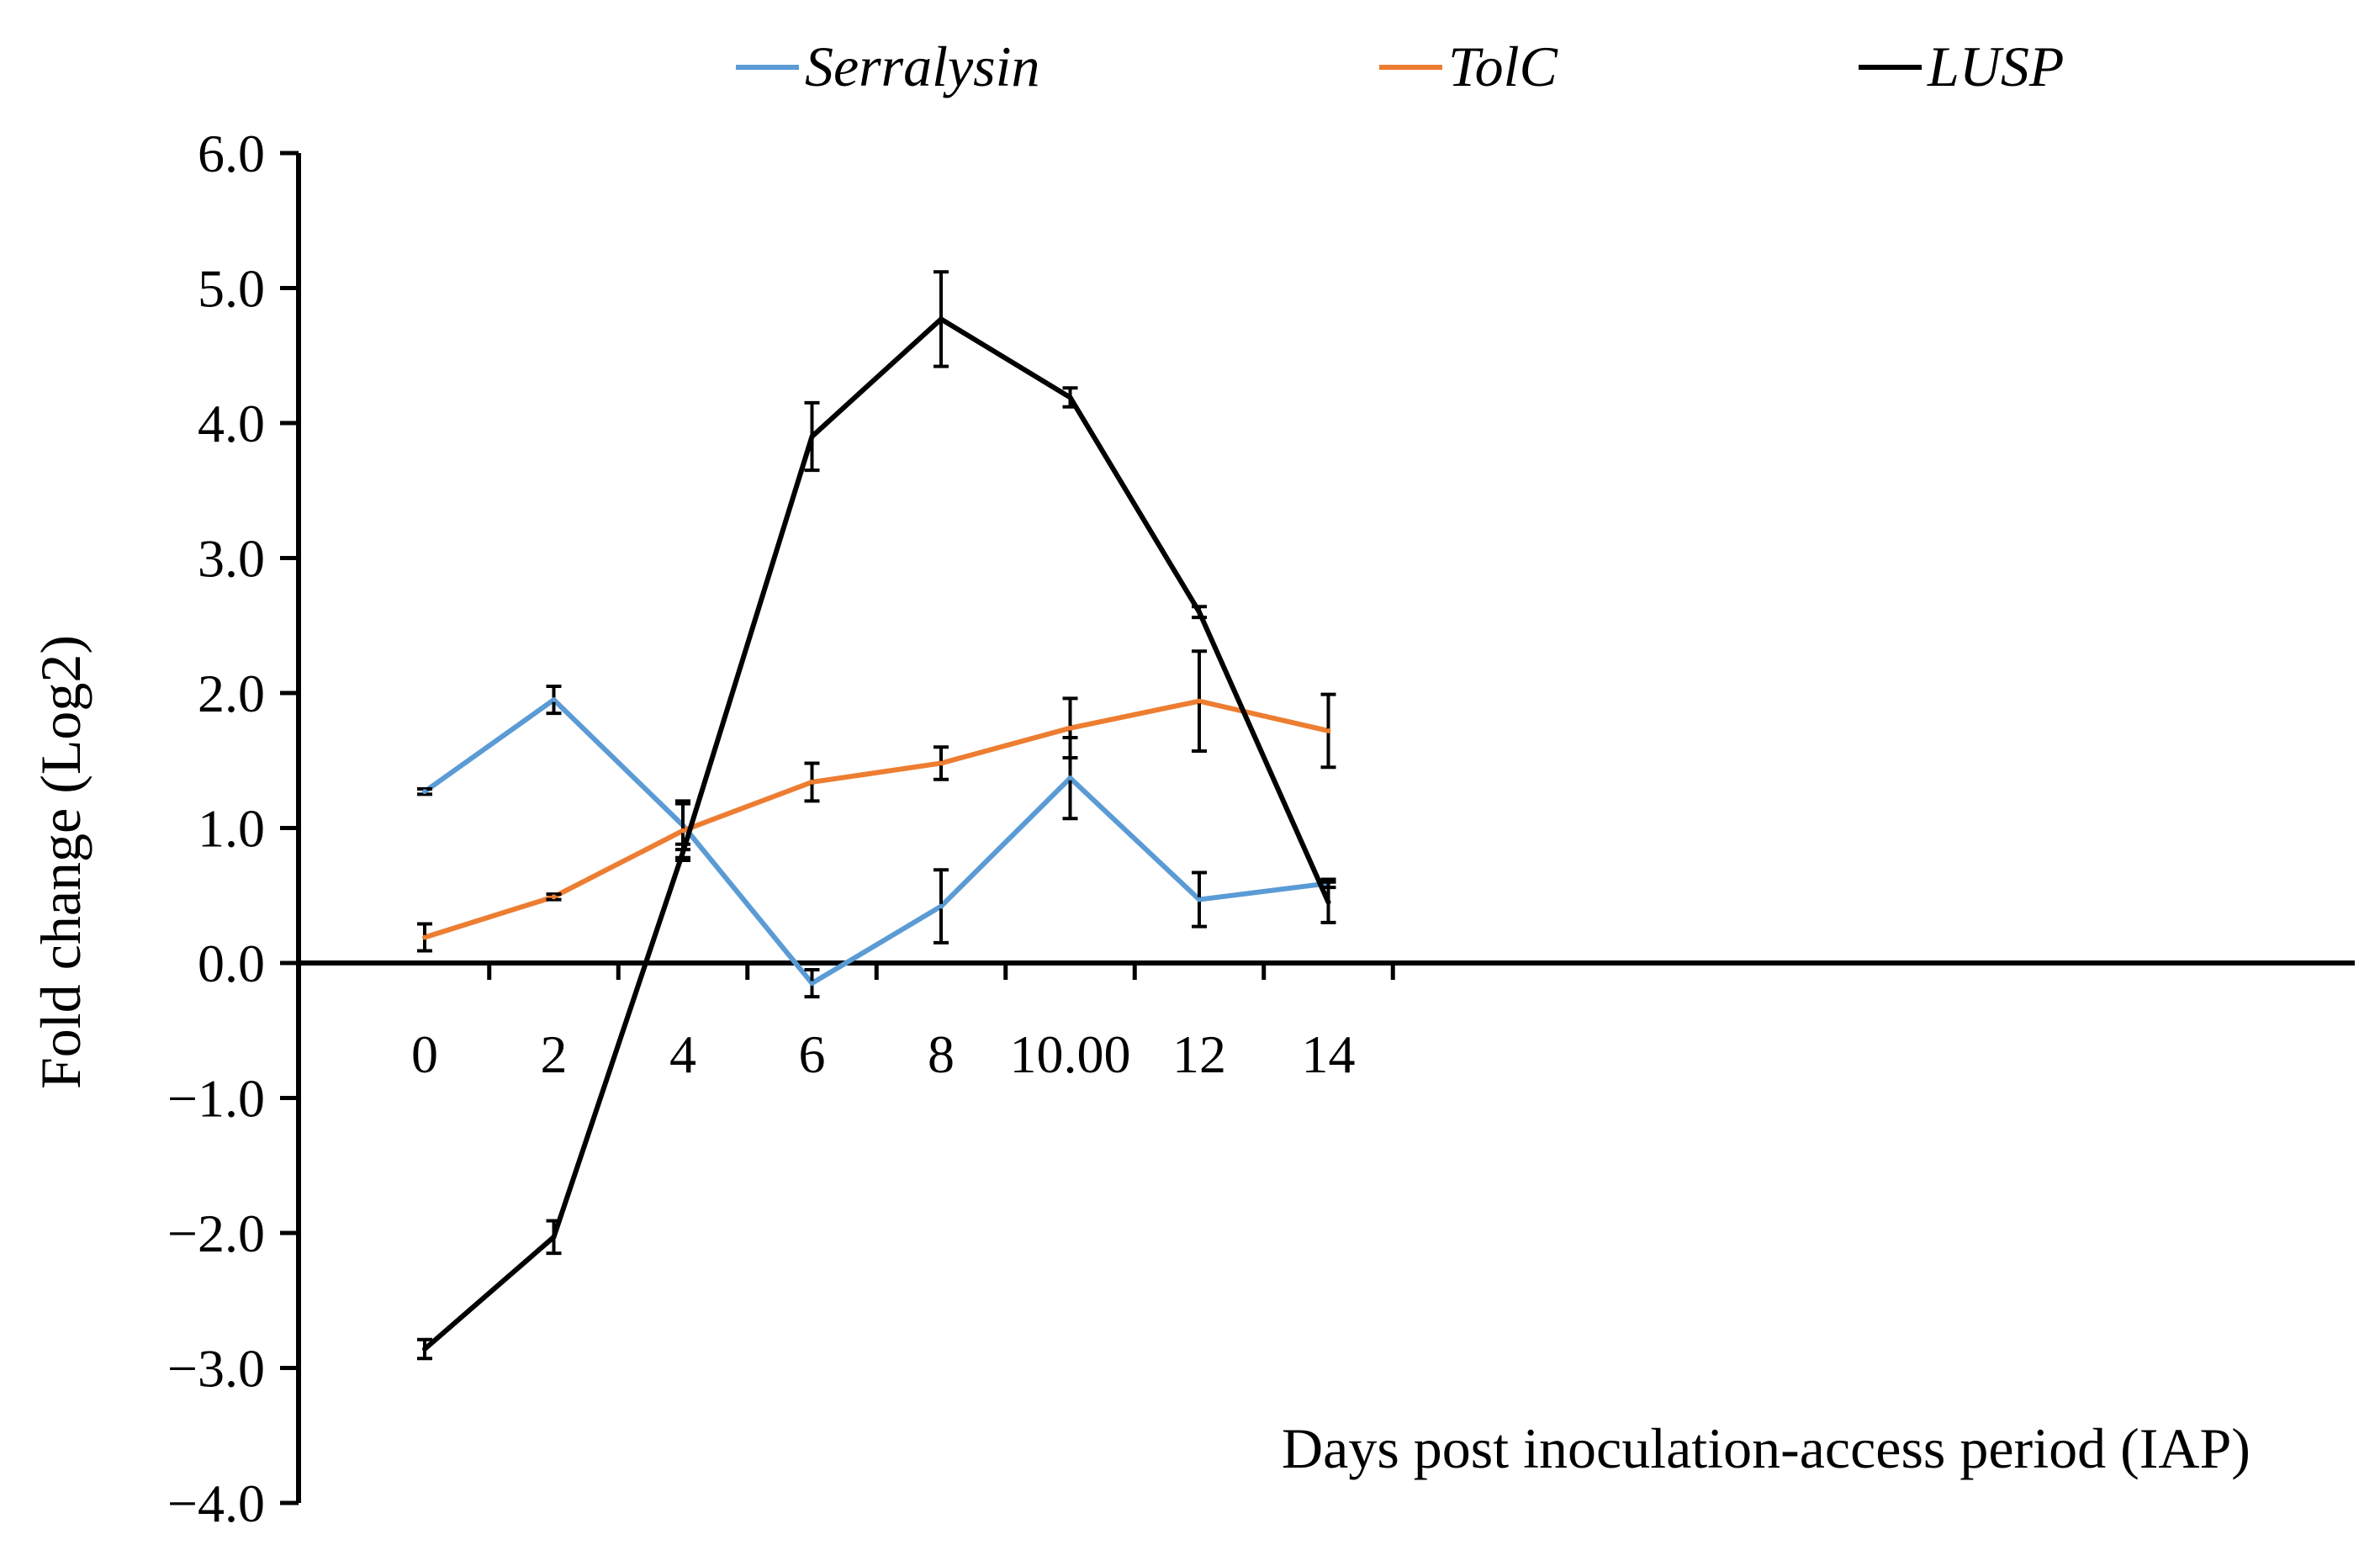  I want to click on x-tick-label: 4, so click(682, 1054).